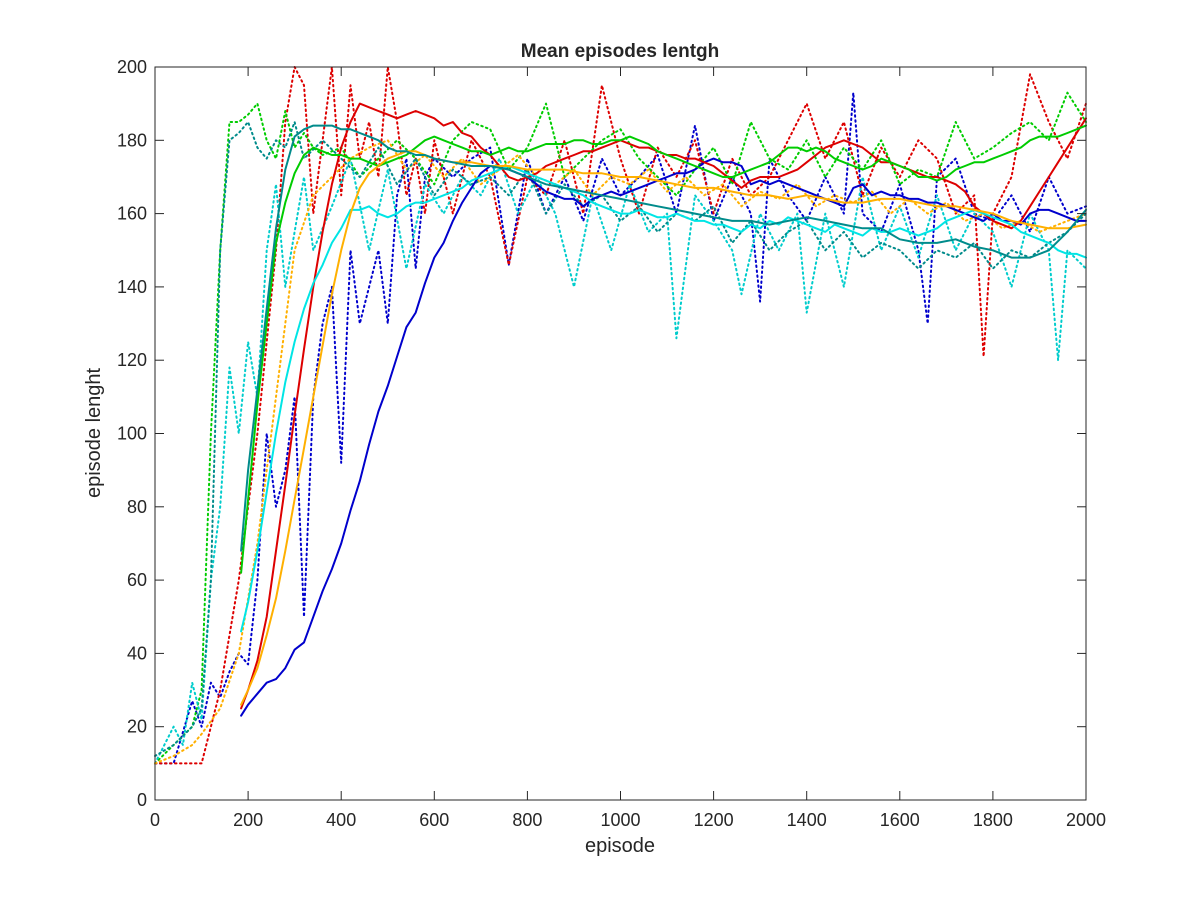 The image size is (1200, 900). I want to click on x-tick-label: 1800, so click(993, 820).